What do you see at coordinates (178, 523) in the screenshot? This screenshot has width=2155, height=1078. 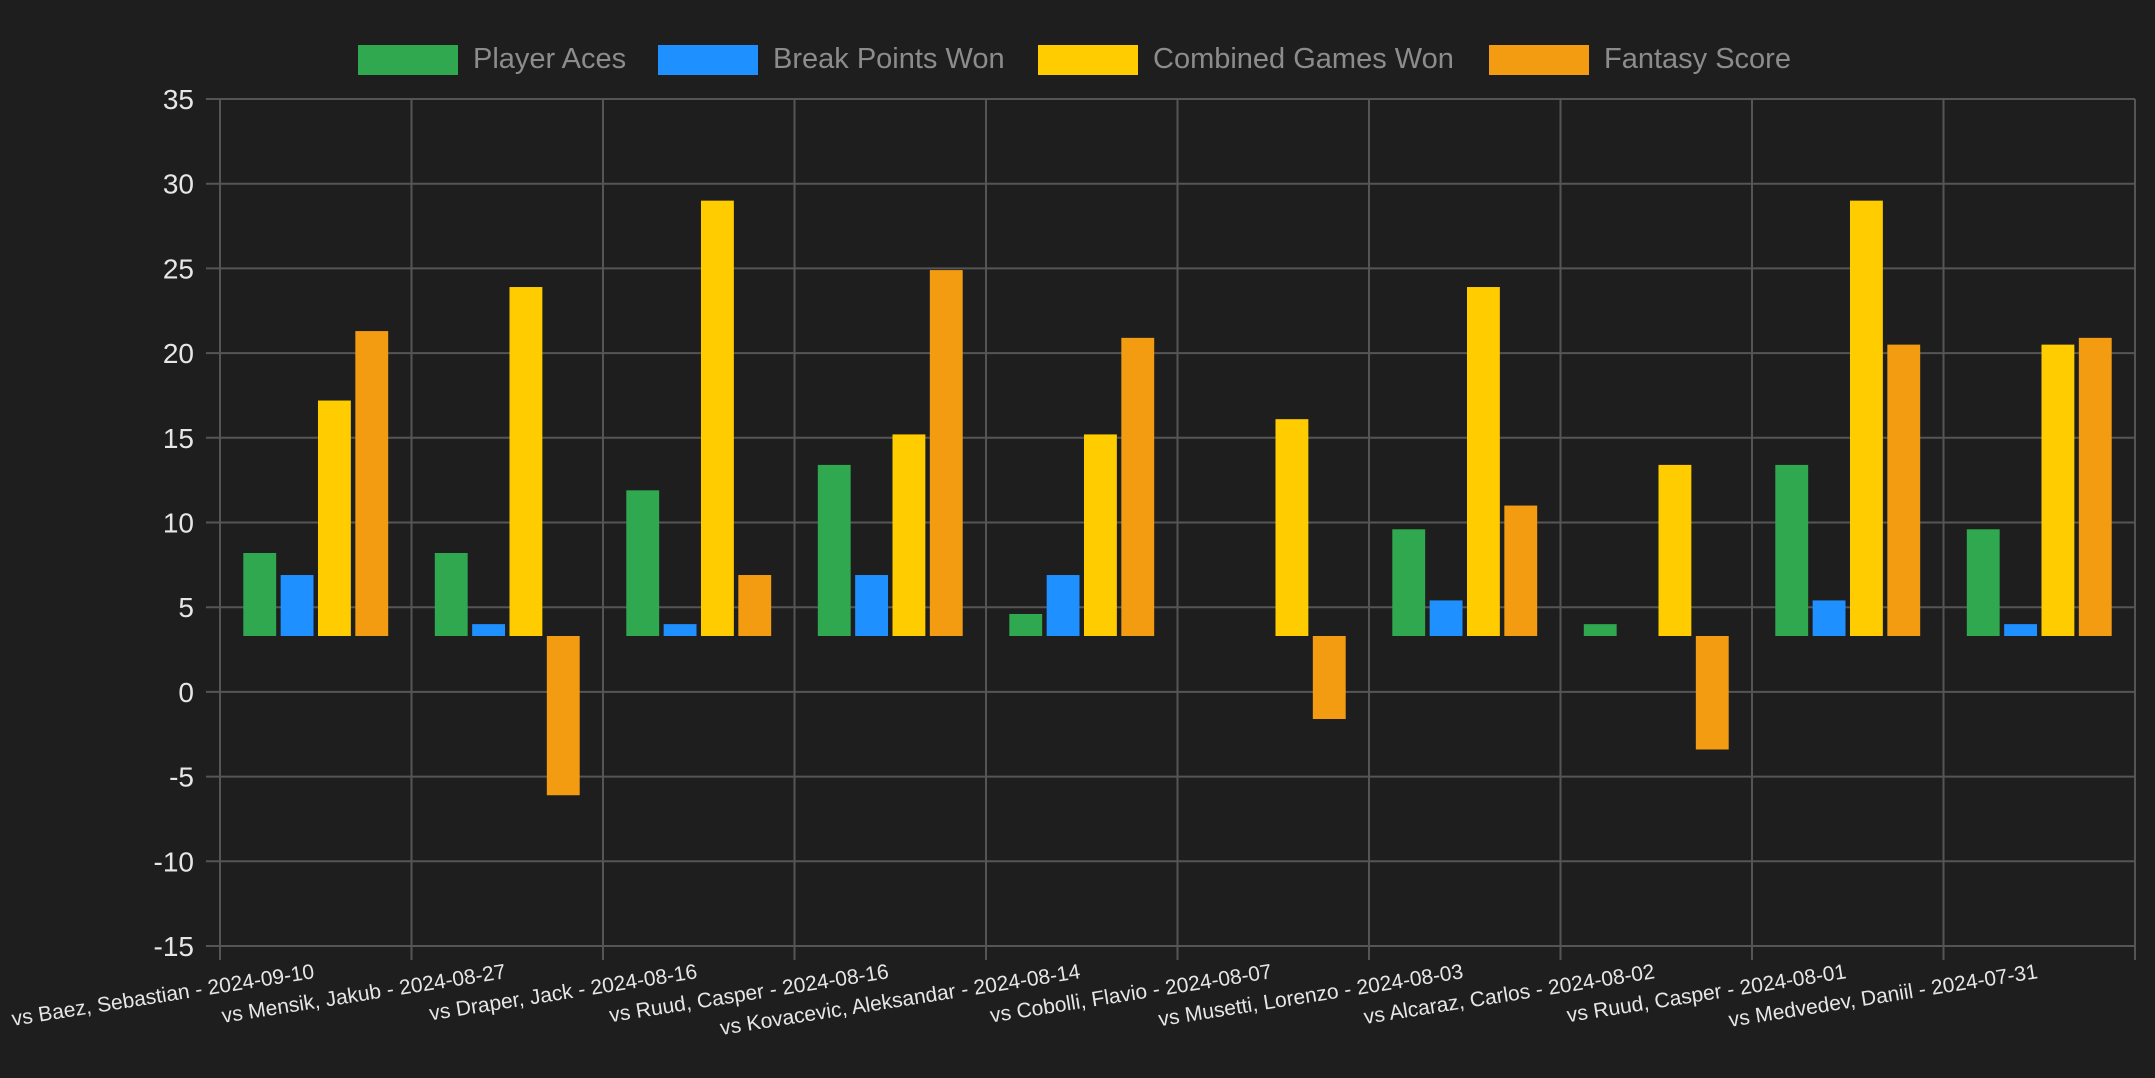 I see `y-tick-label: 10` at bounding box center [178, 523].